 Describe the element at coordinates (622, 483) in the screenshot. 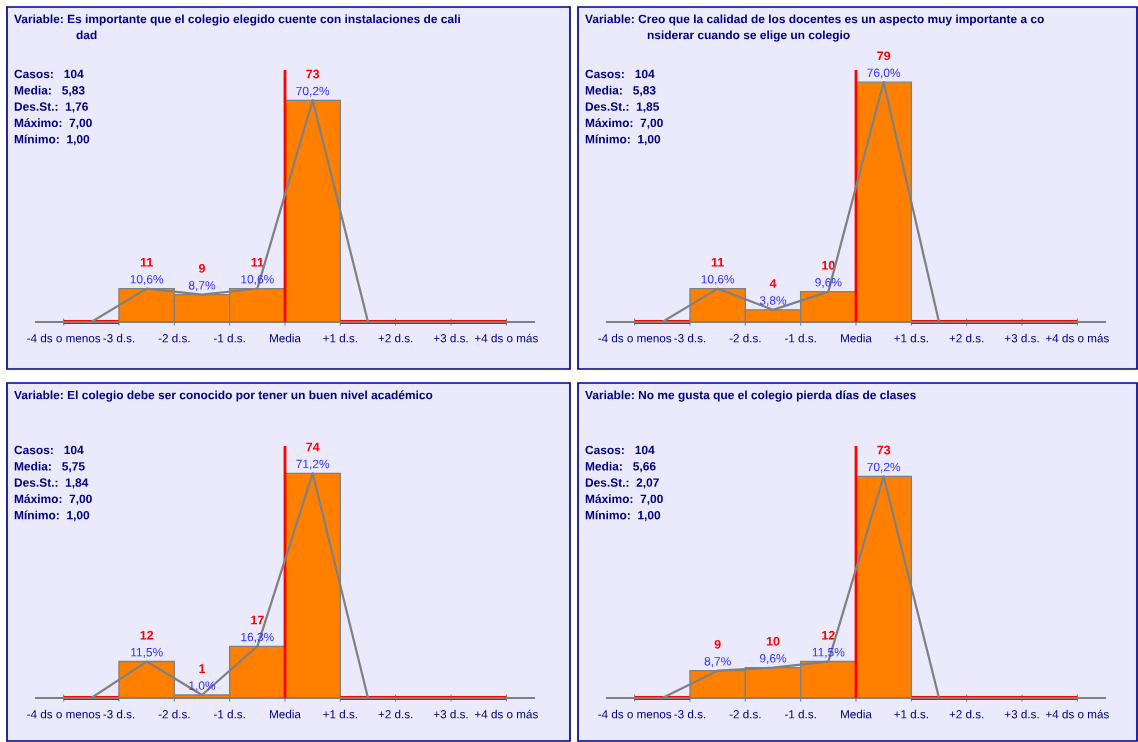

I see `annotation: Des.St.: 2,07` at that location.